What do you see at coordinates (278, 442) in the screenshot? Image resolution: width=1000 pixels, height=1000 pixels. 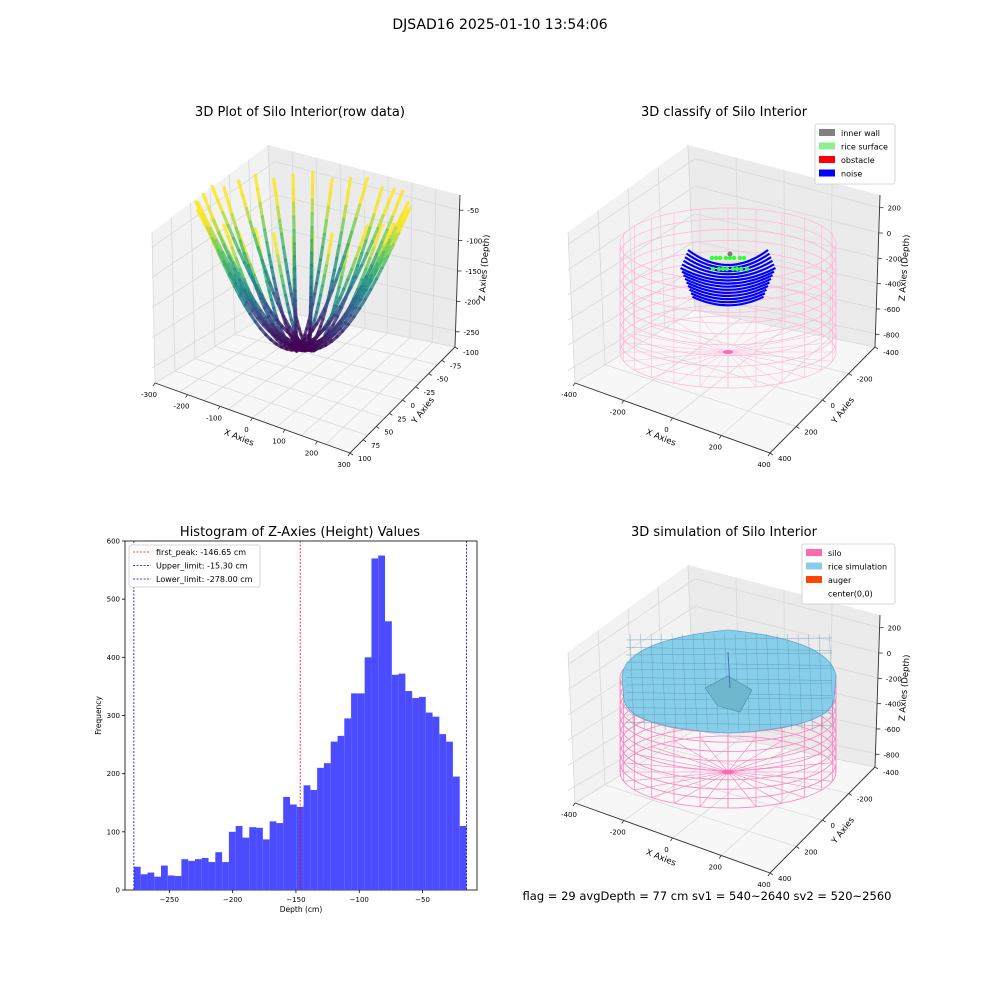 I see `p1-x-tick-label: 100` at bounding box center [278, 442].